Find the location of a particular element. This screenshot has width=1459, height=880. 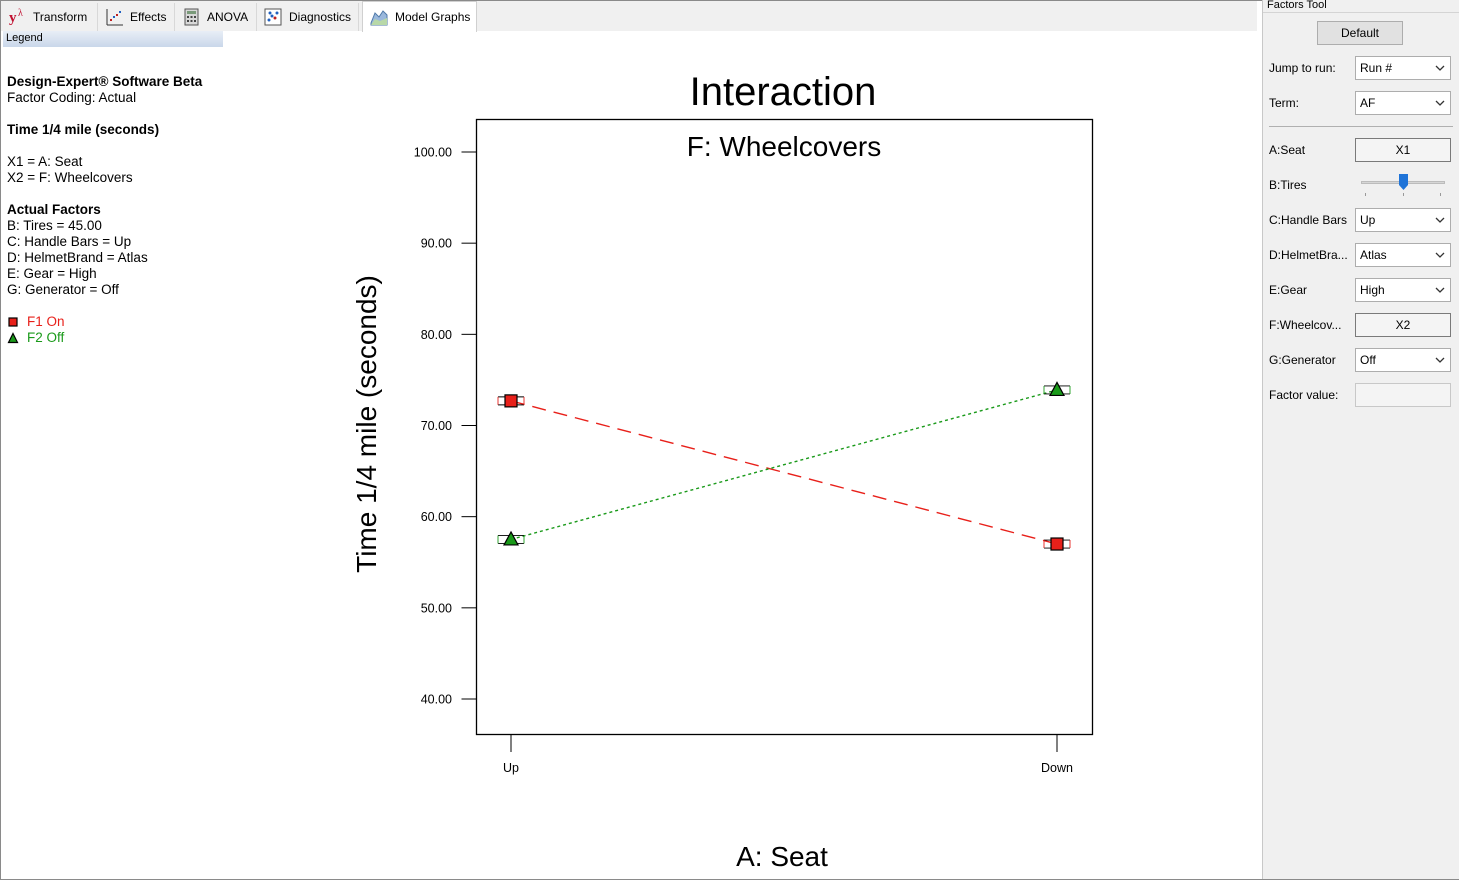

actual-factor: B: Tires = 45.00 is located at coordinates (54, 225).